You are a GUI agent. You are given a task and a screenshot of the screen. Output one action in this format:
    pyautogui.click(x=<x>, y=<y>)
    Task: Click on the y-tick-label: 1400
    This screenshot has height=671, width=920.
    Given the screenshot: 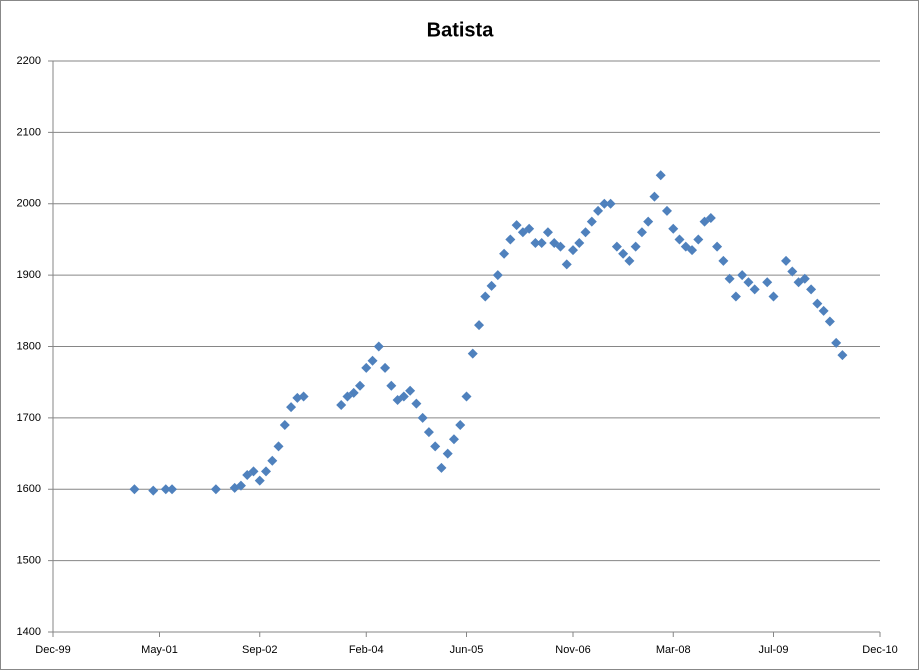 What is the action you would take?
    pyautogui.click(x=29, y=632)
    